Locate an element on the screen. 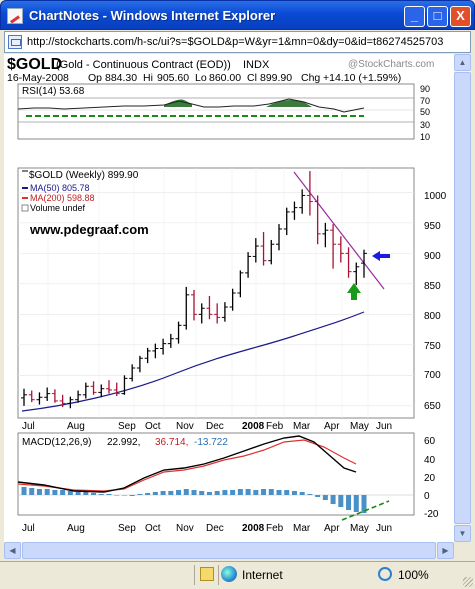  month-label: Mar is located at coordinates (302, 528).